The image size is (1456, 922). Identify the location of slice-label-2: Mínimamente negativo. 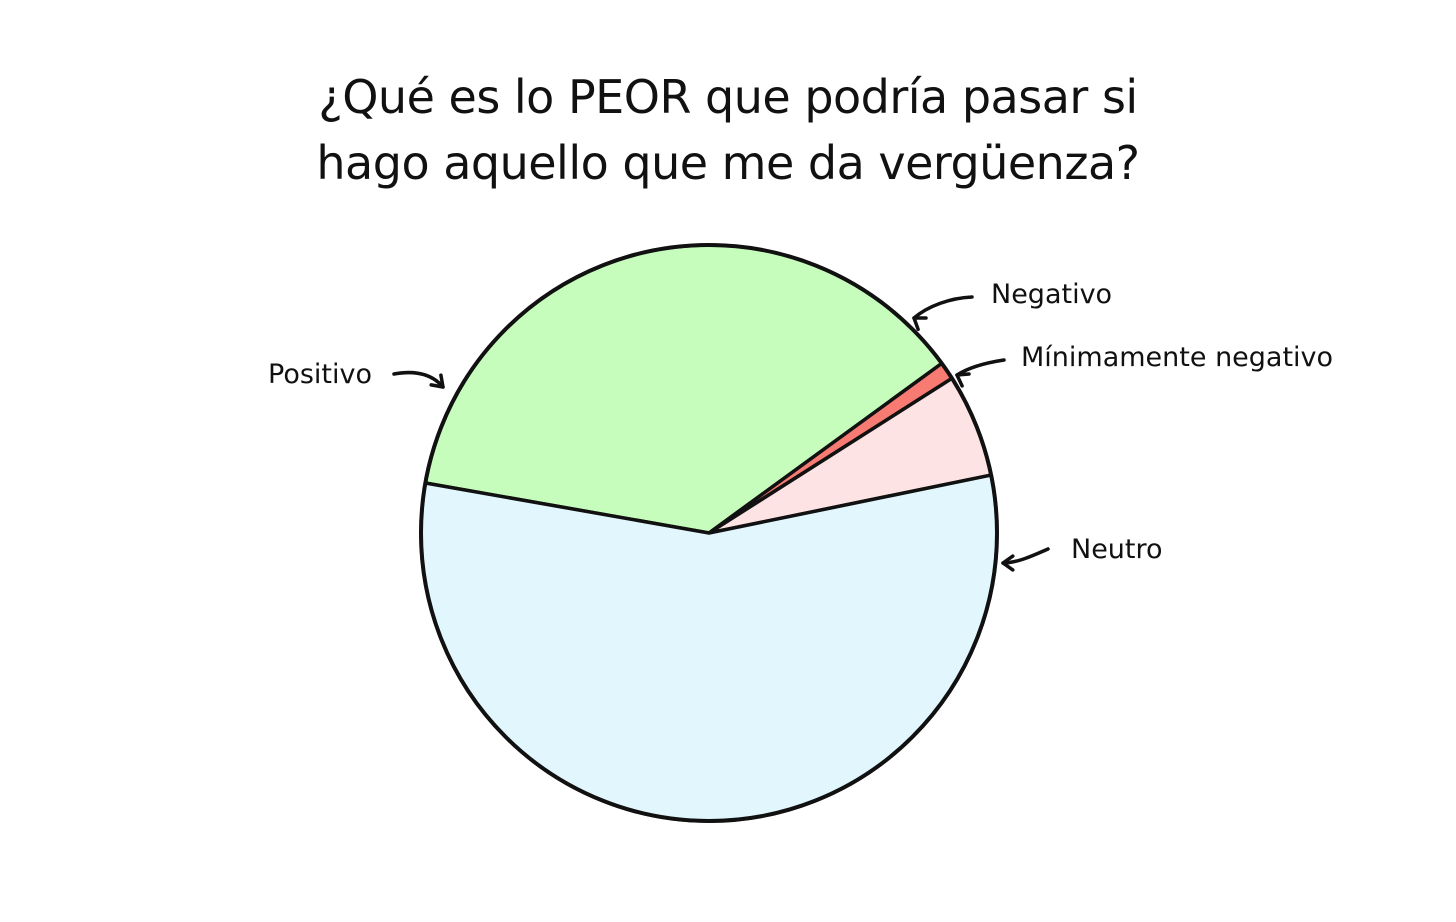
(1177, 357).